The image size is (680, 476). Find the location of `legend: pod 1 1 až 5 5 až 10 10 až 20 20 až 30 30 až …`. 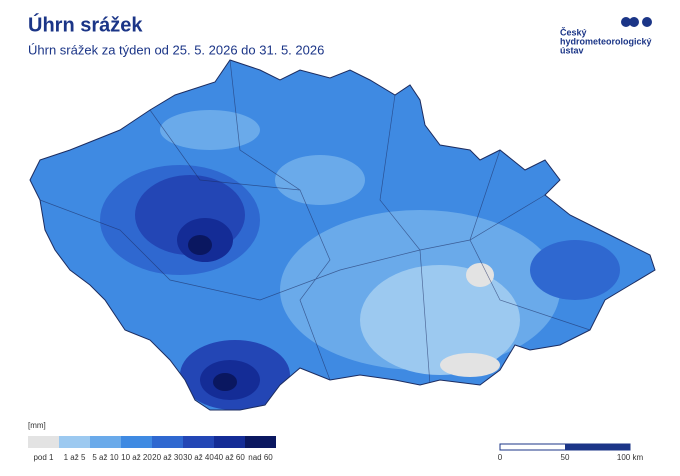

legend: pod 1 1 až 5 5 až 10 10 až 20 20 až 30 30 až … is located at coordinates (152, 449).